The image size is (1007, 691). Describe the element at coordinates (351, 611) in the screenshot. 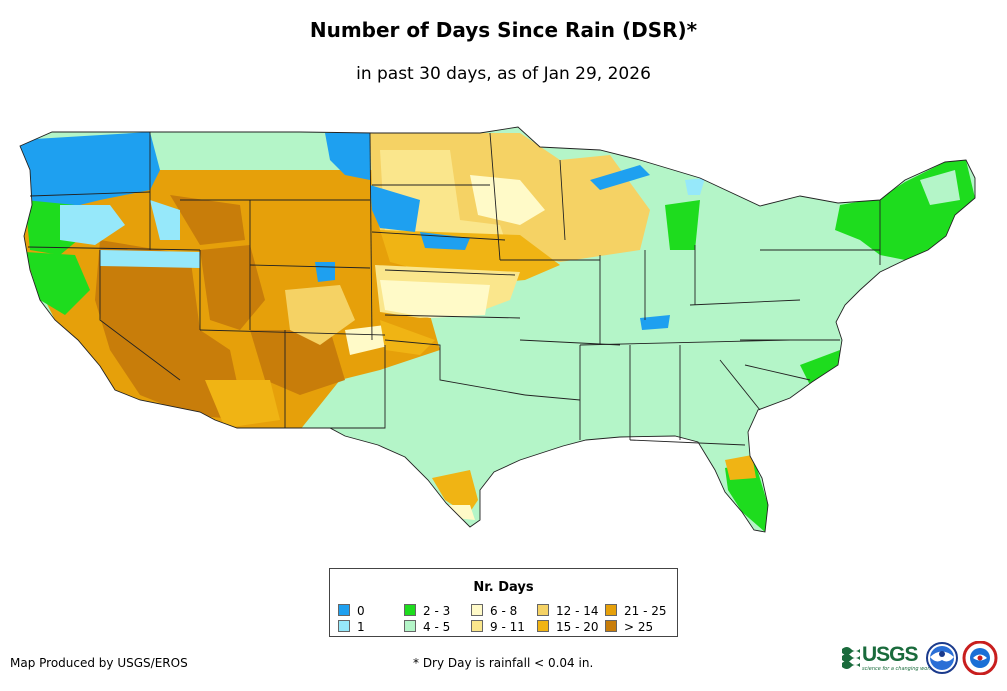

I see `legend-item-0: 0` at that location.